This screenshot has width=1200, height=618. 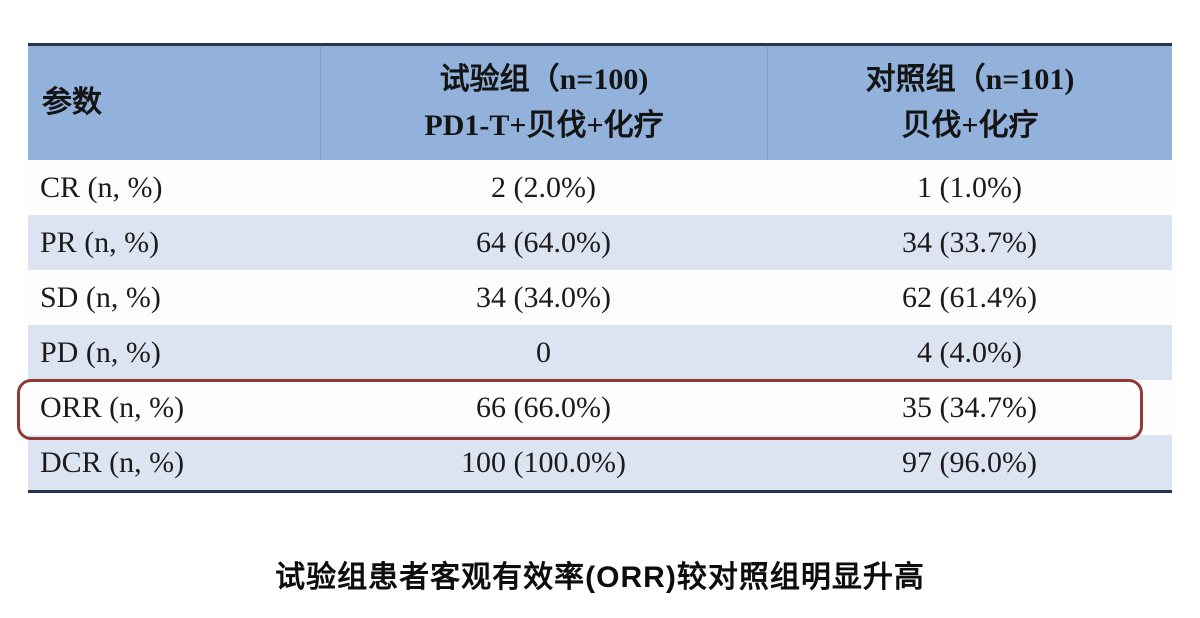 I want to click on table-row: PR (n, %) 64 (64.0%) 34 (33.7%), so click(x=600, y=242).